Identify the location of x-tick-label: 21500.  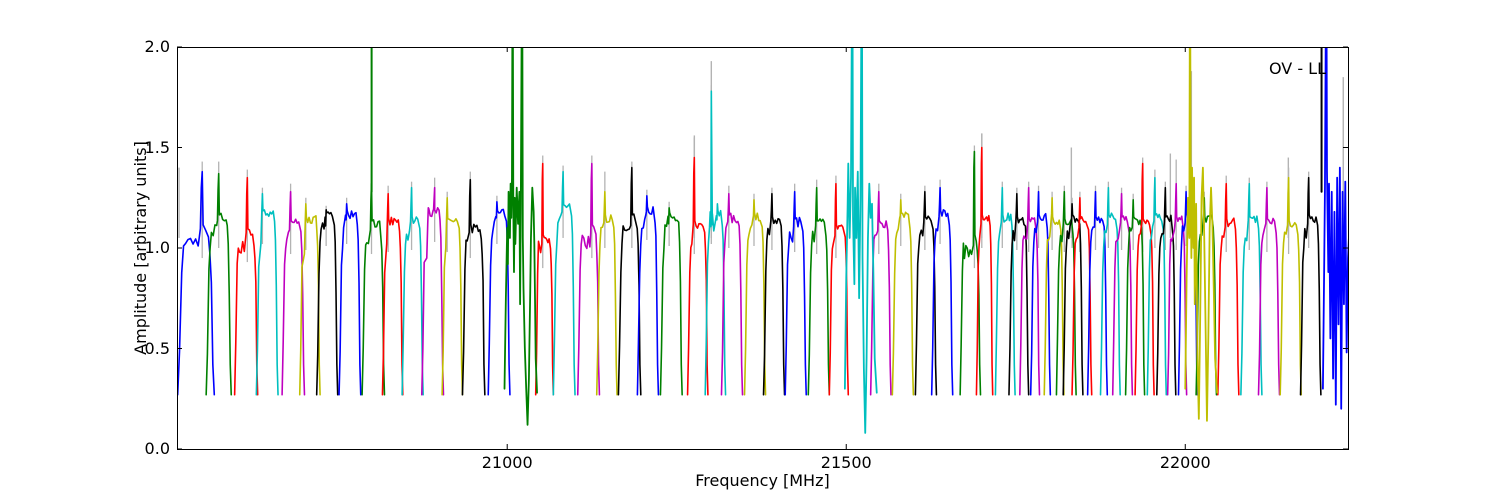
(846, 462).